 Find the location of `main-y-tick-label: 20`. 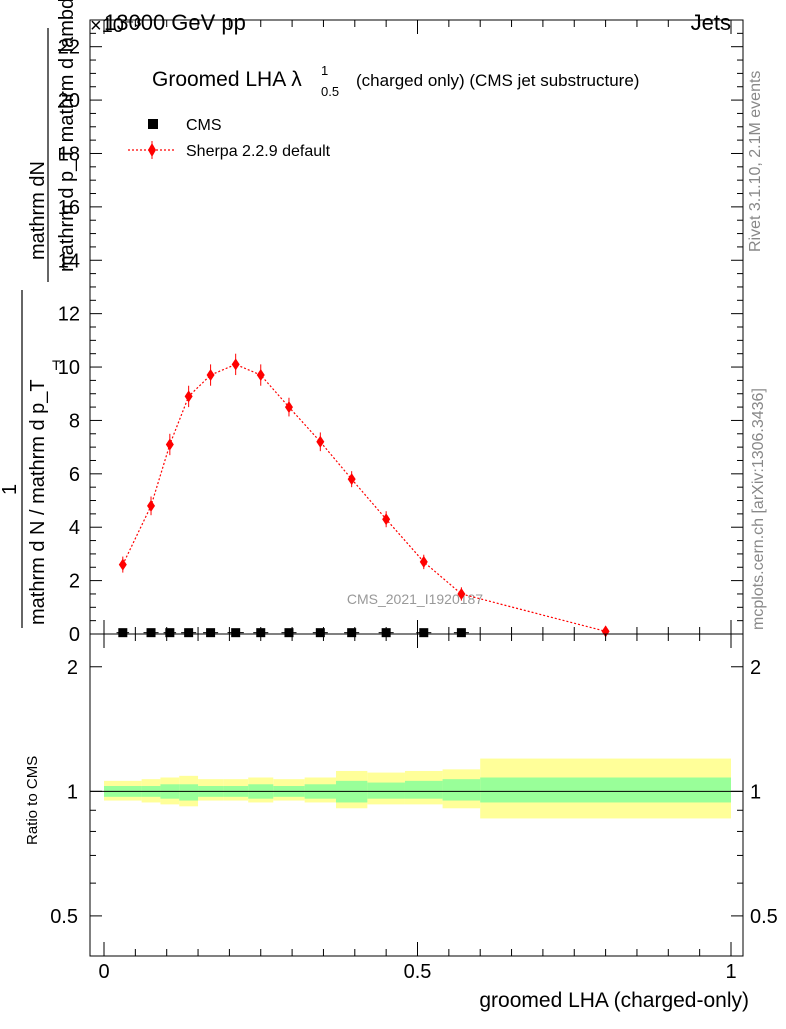

main-y-tick-label: 20 is located at coordinates (69, 101).